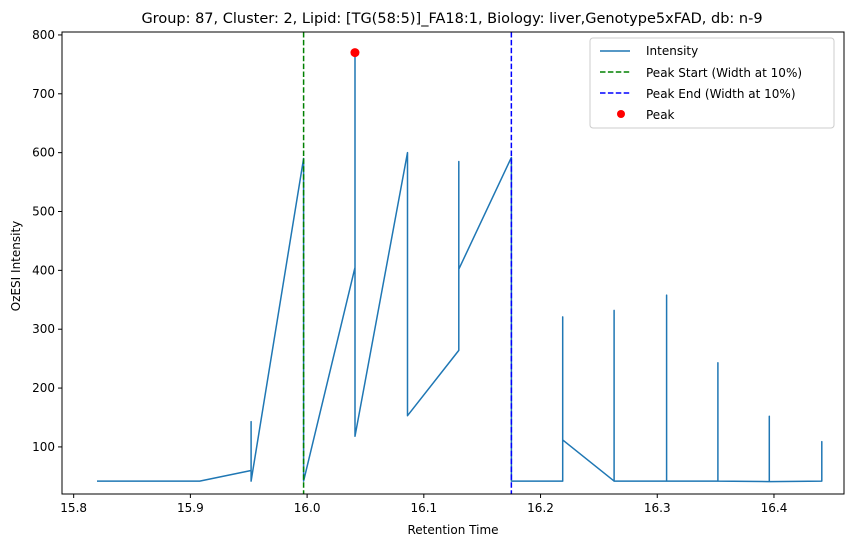  I want to click on y-tick-label: 300, so click(43, 329).